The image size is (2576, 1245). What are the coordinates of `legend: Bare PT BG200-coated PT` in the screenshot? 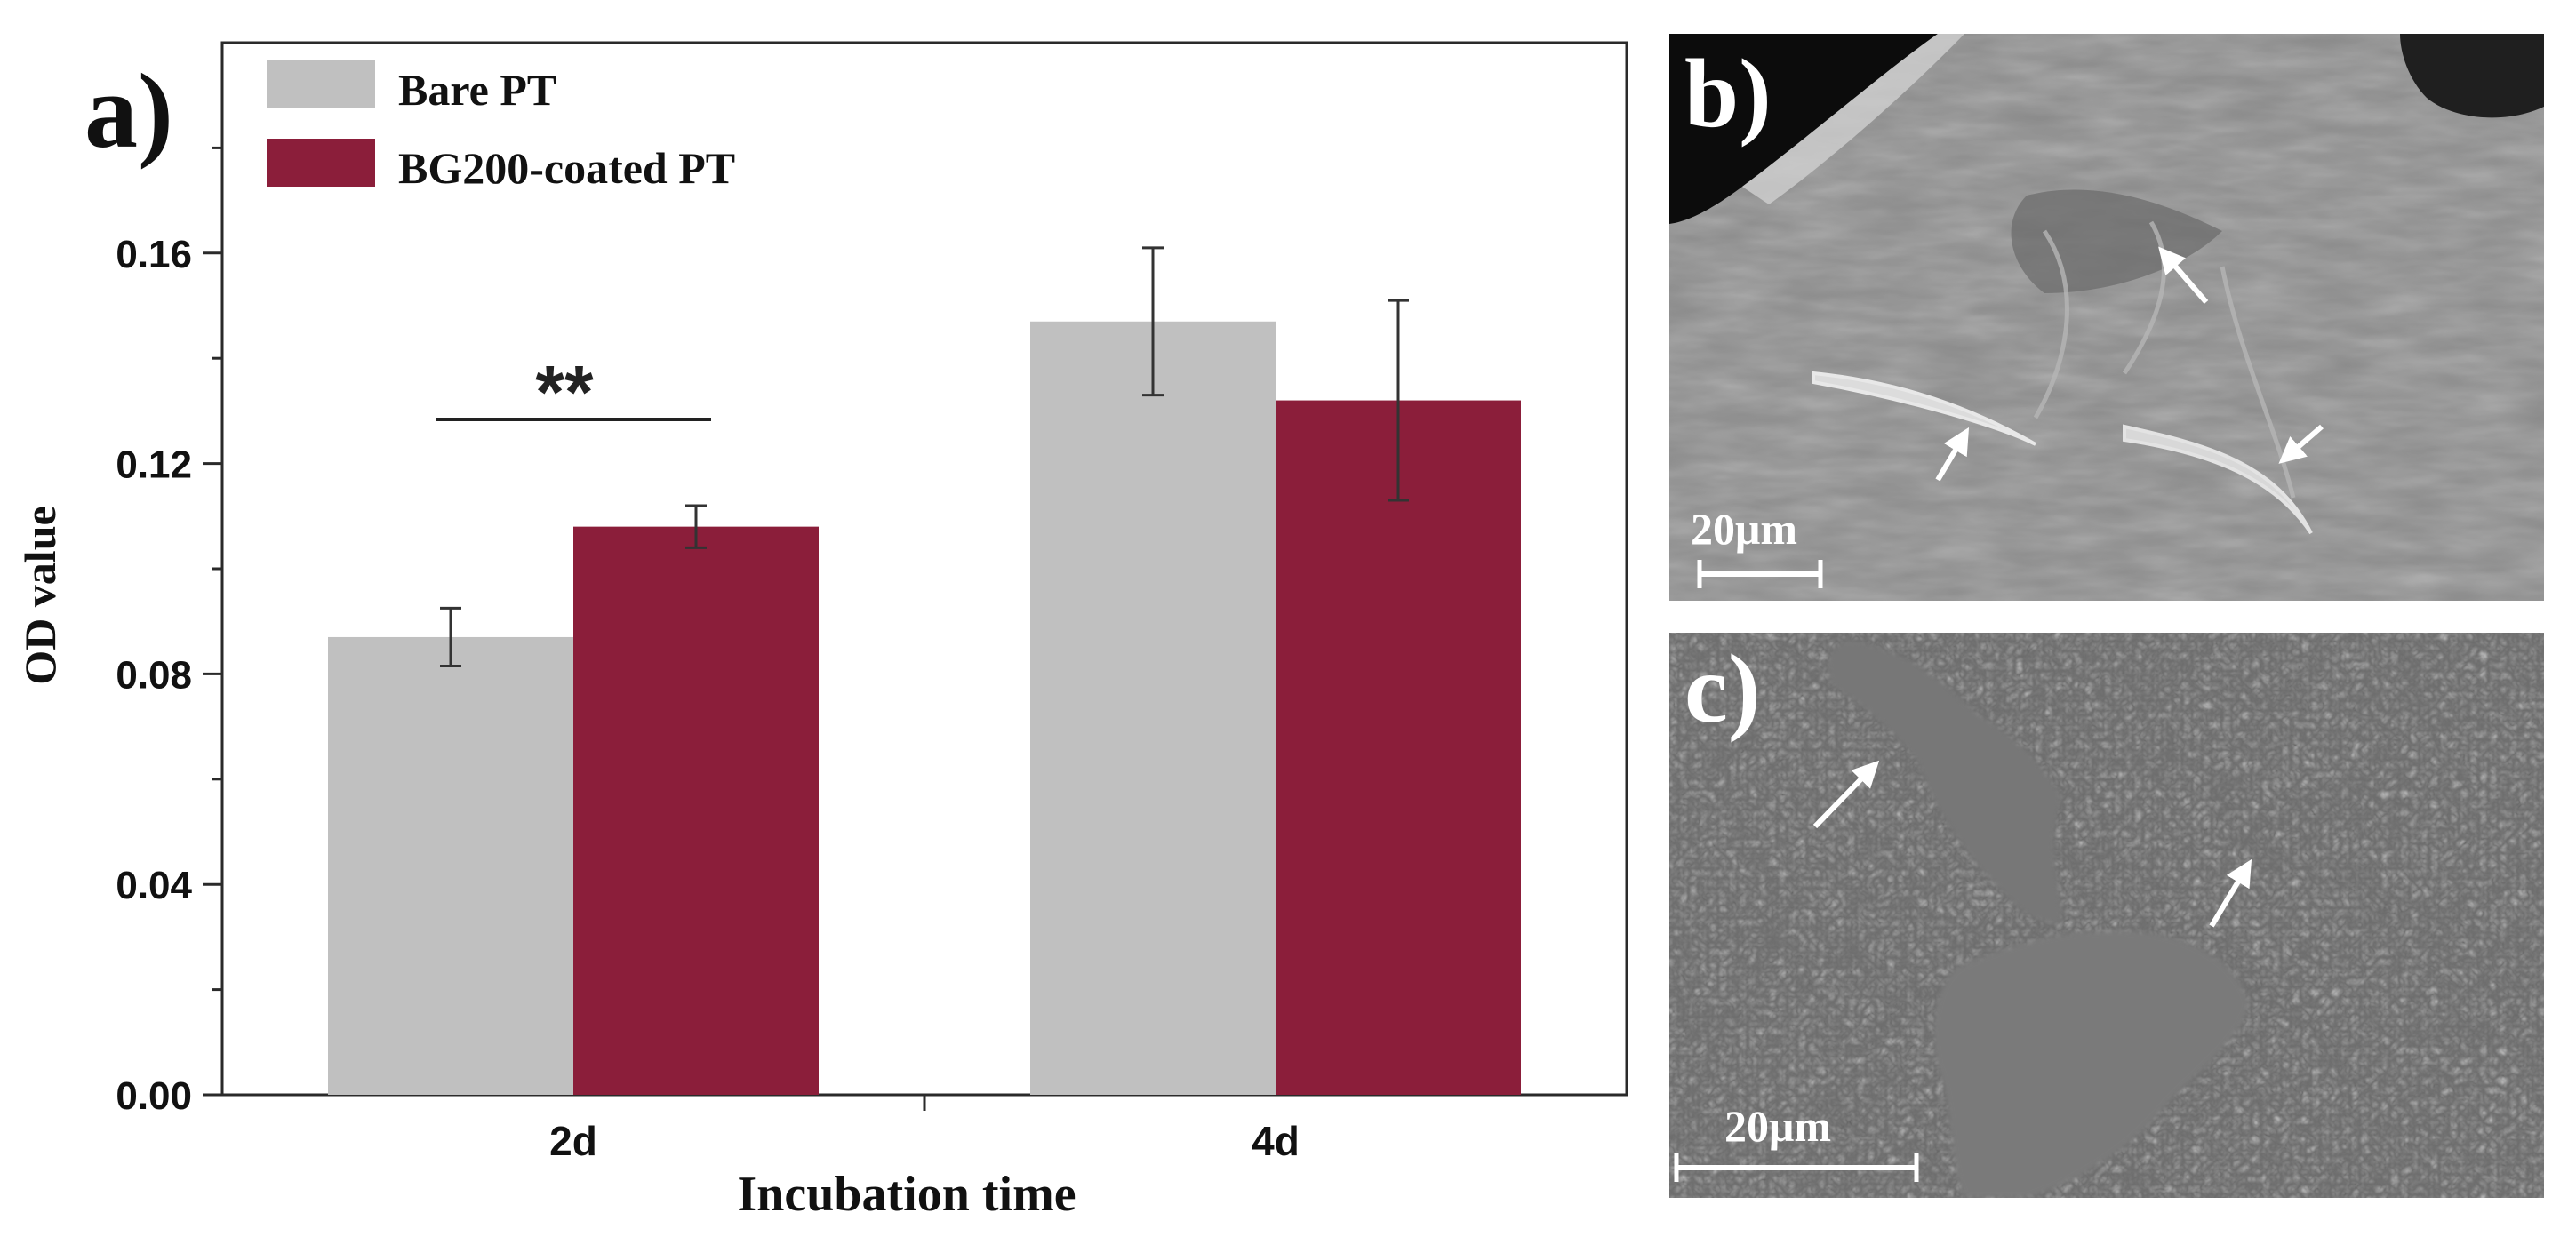 It's located at (501, 126).